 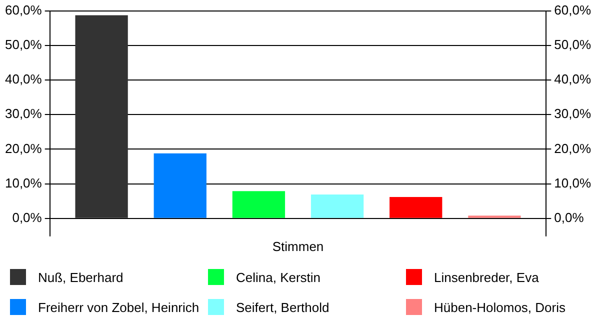 What do you see at coordinates (573, 79) in the screenshot?
I see `text: 40,0%` at bounding box center [573, 79].